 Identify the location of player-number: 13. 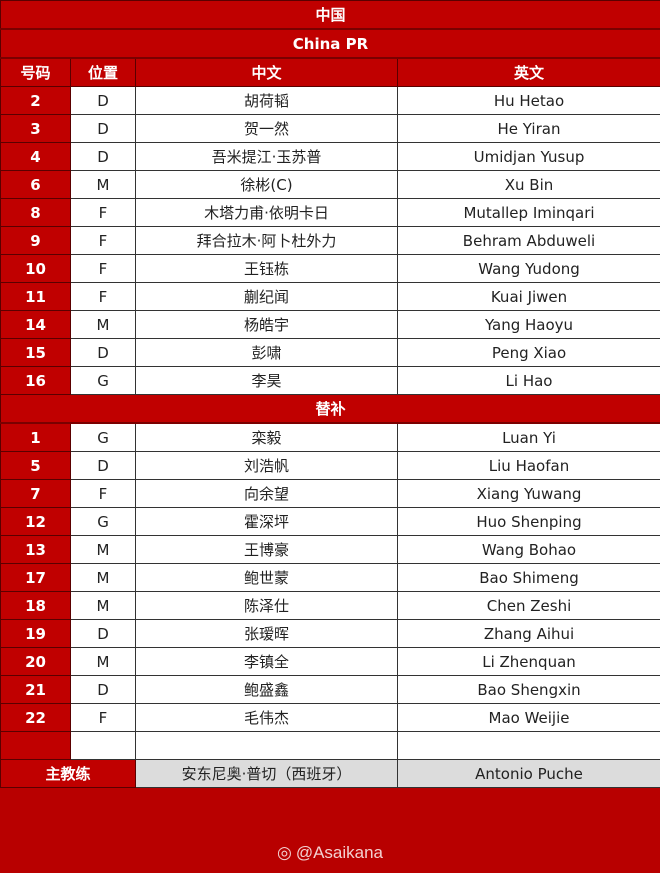
(35, 549).